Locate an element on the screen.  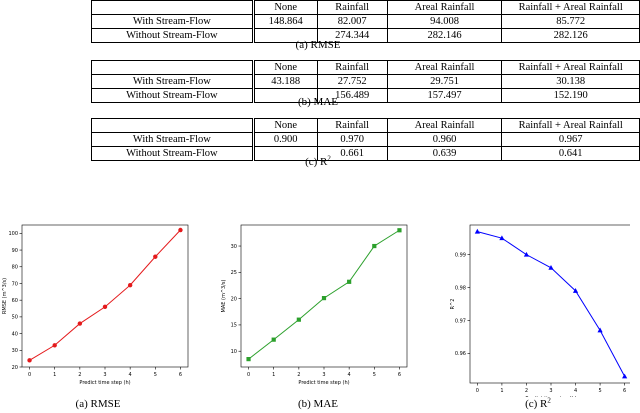
table-cell: 85.772 is located at coordinates (570, 21).